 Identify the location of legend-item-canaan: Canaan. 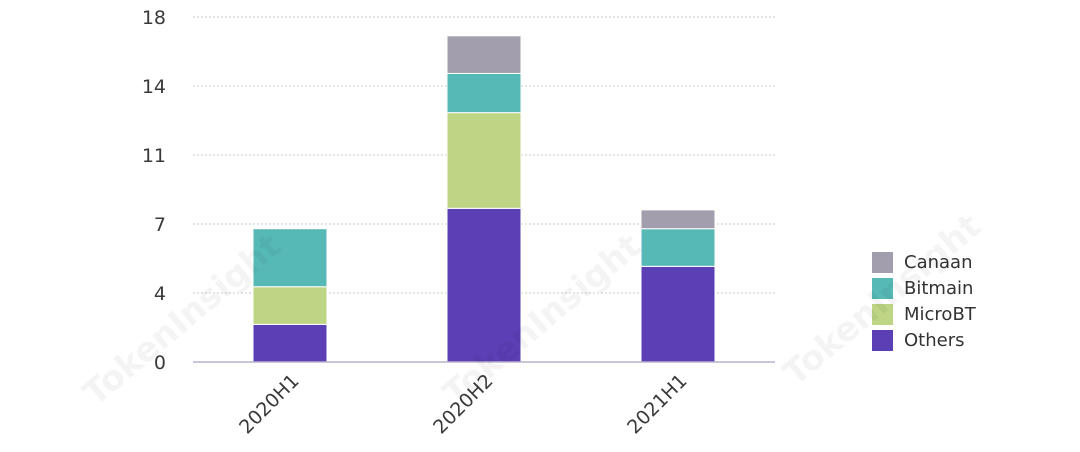
(967, 262).